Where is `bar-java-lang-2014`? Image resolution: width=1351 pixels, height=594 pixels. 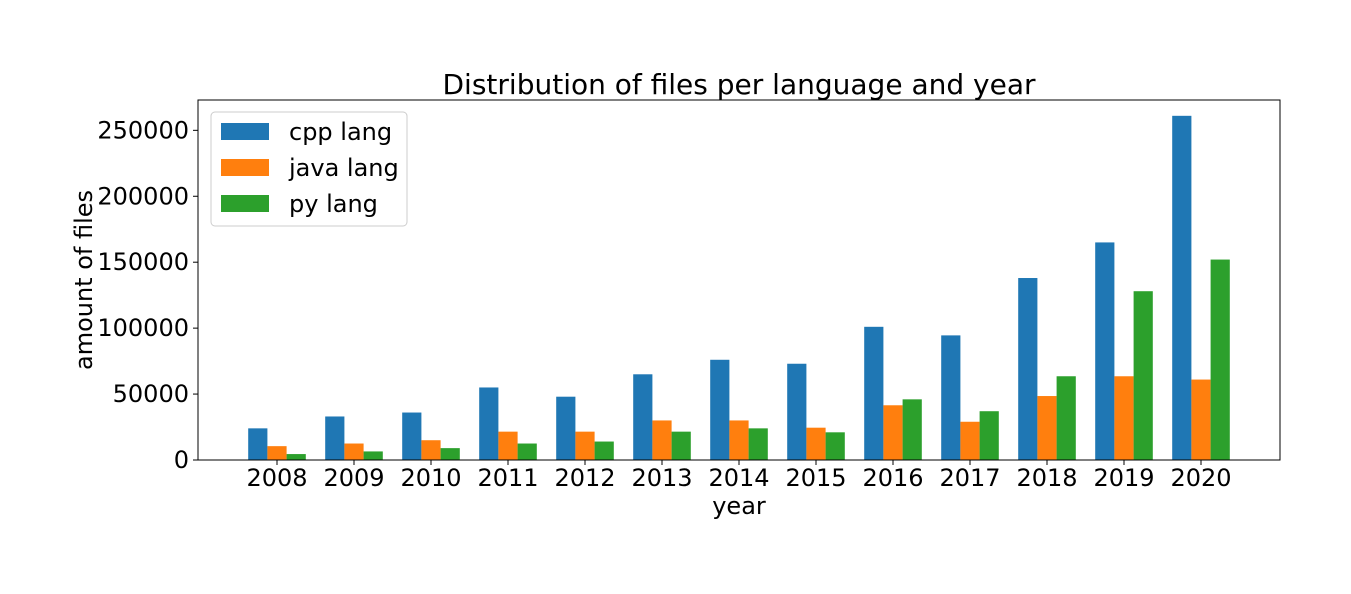
bar-java-lang-2014 is located at coordinates (739, 440).